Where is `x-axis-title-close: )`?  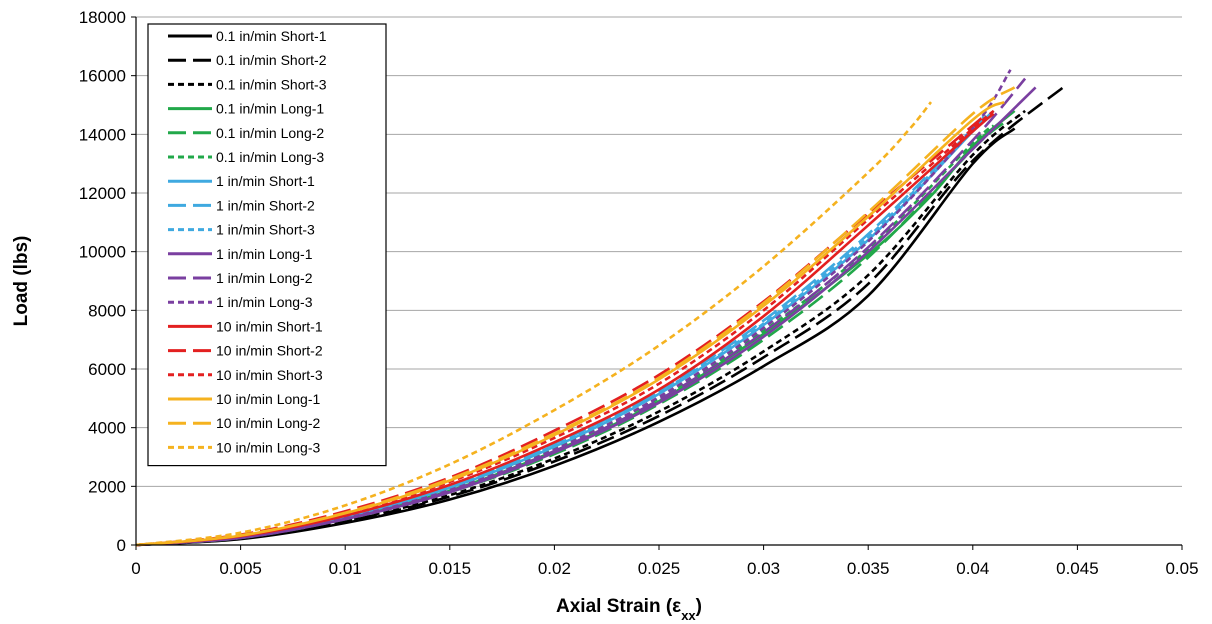
x-axis-title-close: ) is located at coordinates (699, 606).